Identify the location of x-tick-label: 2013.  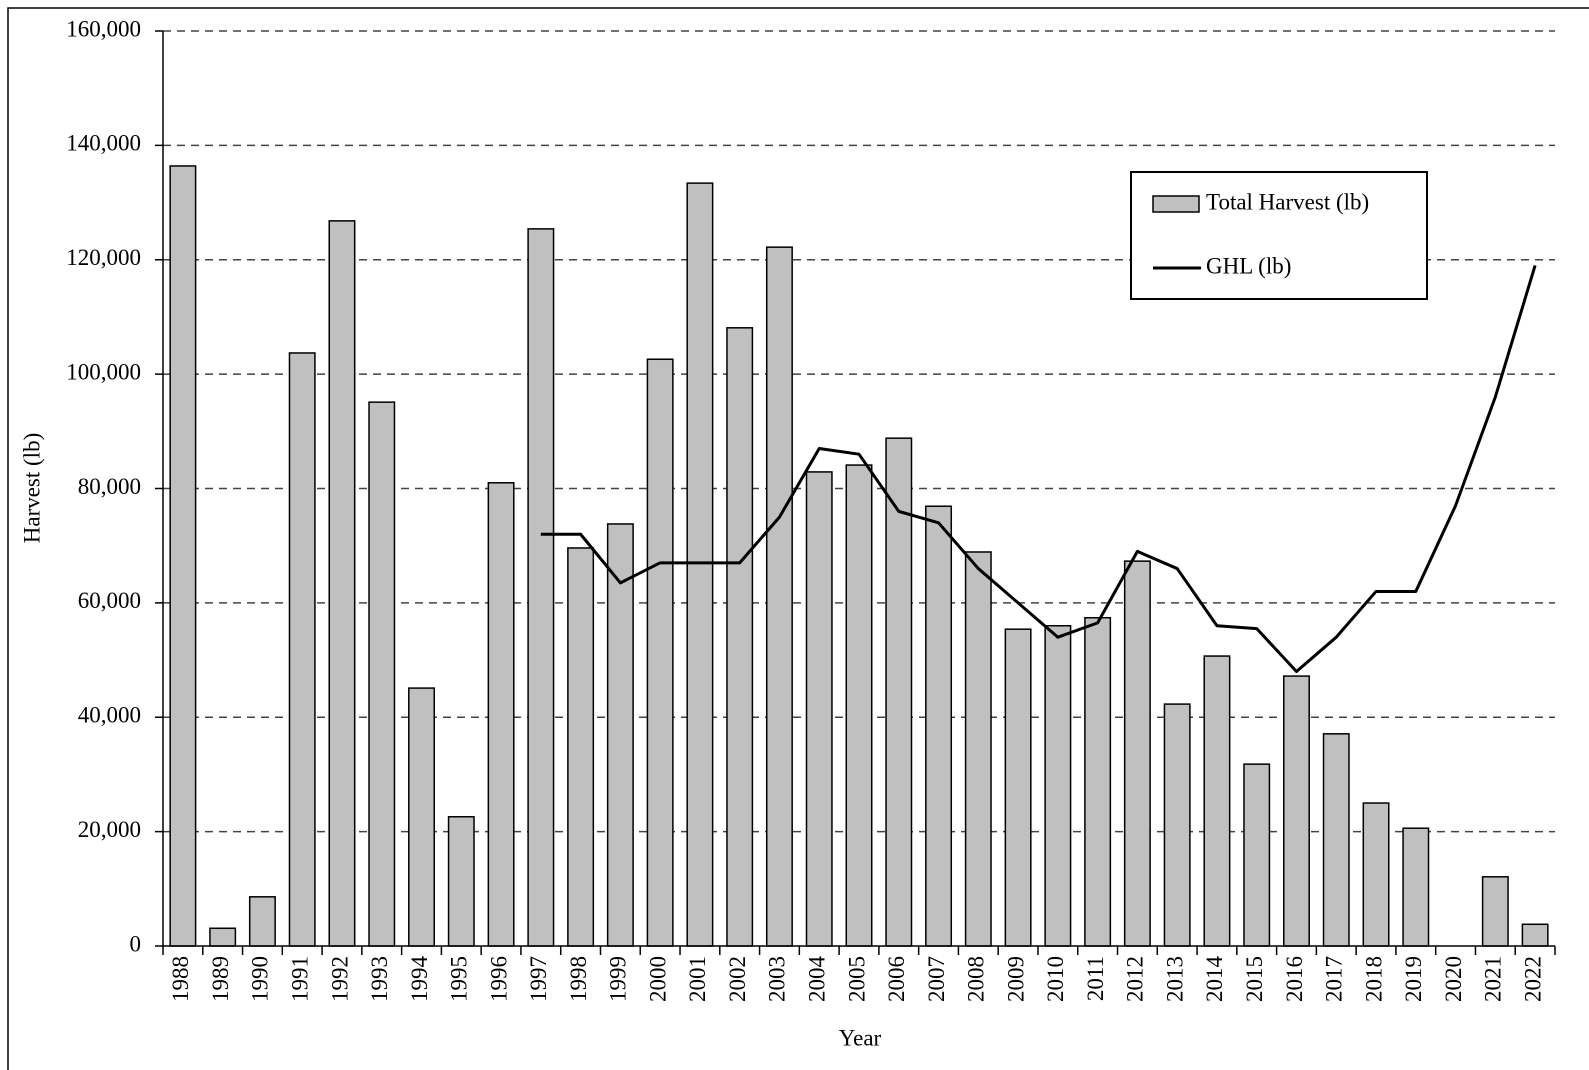
(1174, 979).